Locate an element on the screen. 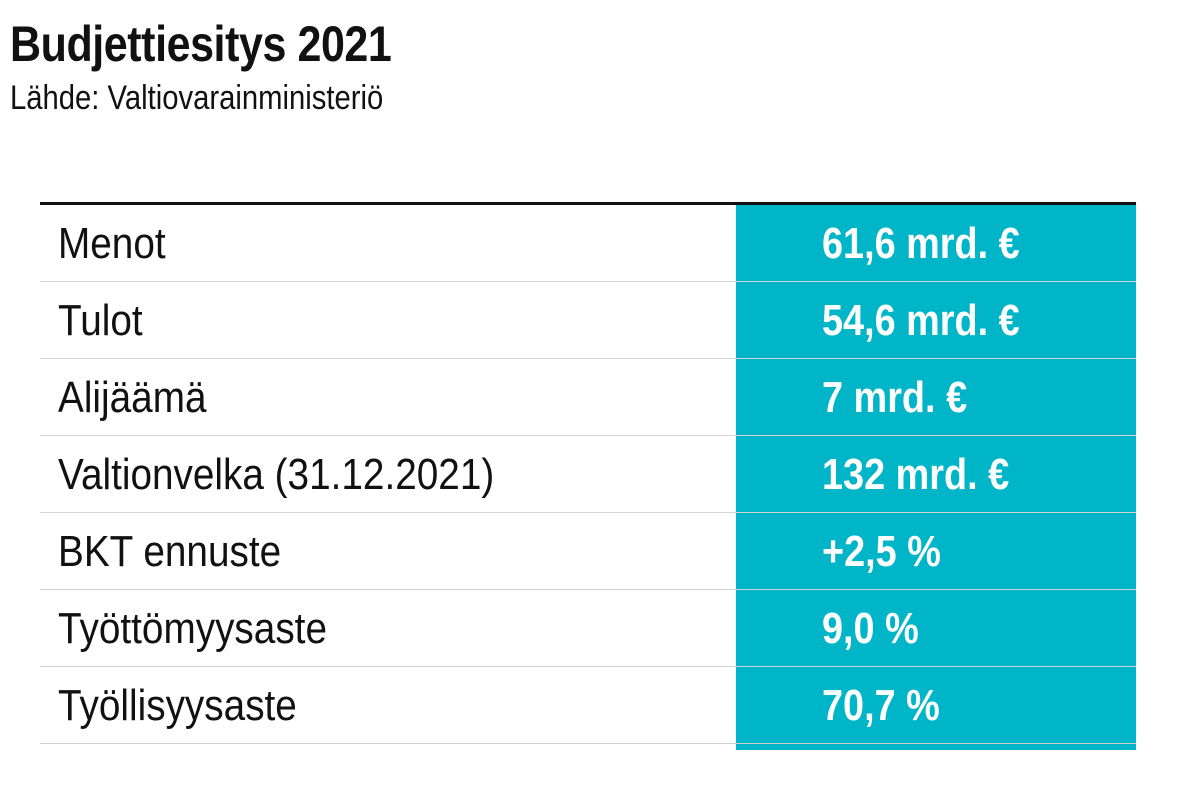  chart-source: Lähde: Valtiovarainministeriö is located at coordinates (197, 98).